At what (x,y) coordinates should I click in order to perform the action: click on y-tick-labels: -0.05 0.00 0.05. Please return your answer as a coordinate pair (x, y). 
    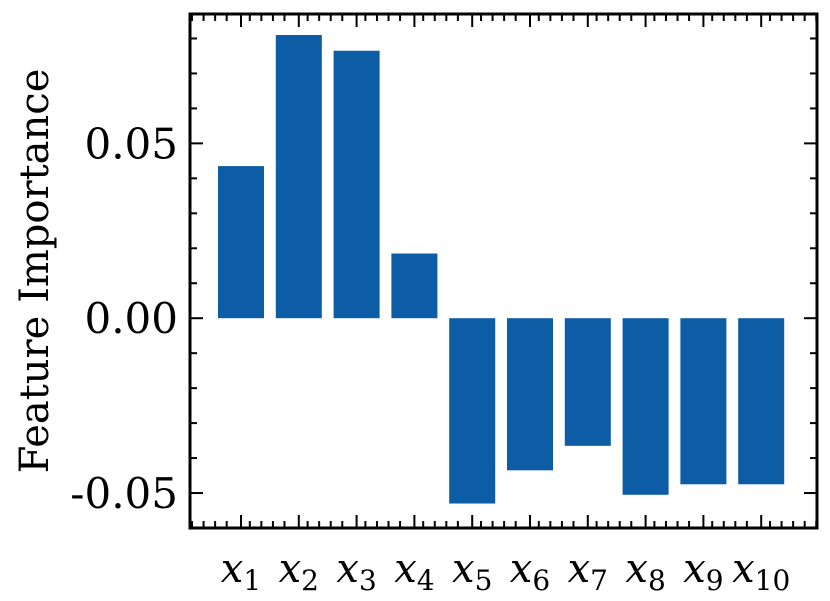
    Looking at the image, I should click on (124, 318).